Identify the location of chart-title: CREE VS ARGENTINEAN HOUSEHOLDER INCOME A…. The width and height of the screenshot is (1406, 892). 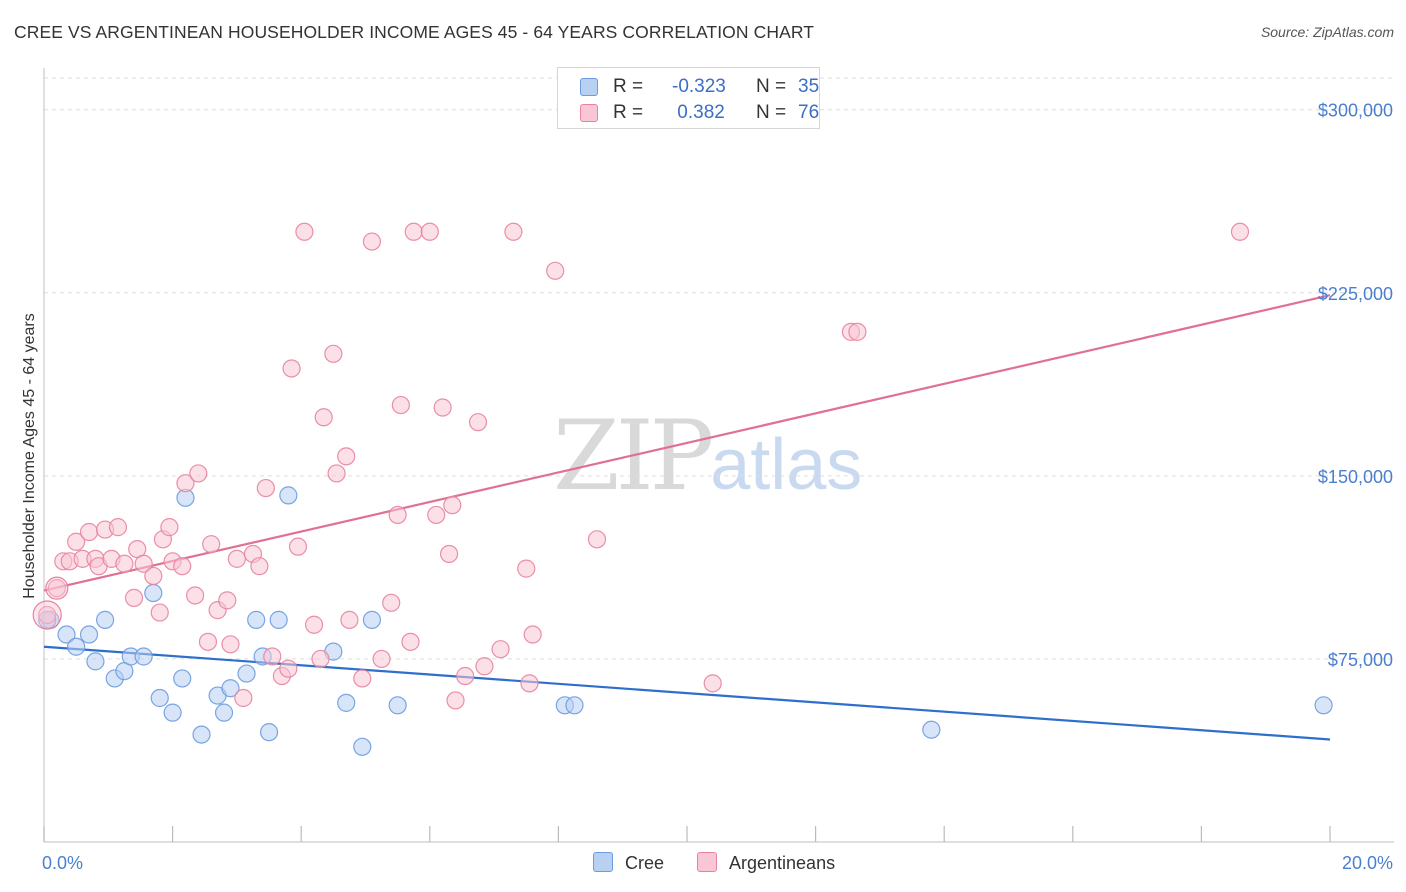
(414, 32).